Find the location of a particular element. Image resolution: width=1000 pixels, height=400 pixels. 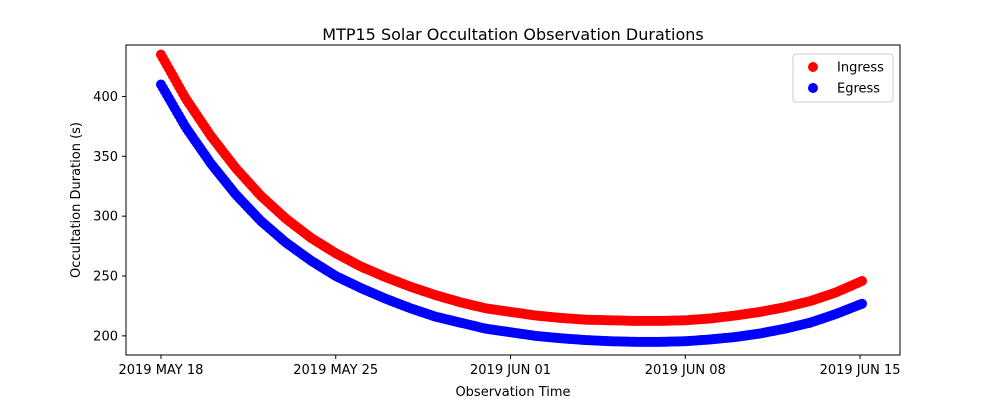

y-axis-label: Occultation Duration (s) is located at coordinates (76, 200).